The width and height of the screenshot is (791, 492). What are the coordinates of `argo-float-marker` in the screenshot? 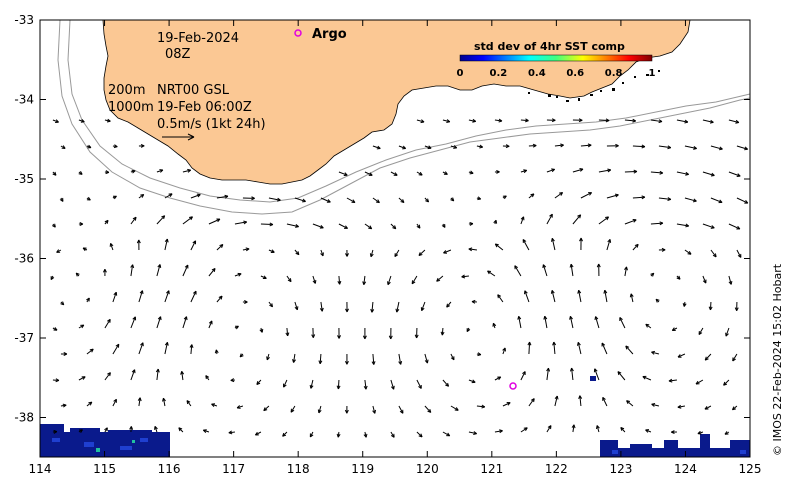 It's located at (513, 386).